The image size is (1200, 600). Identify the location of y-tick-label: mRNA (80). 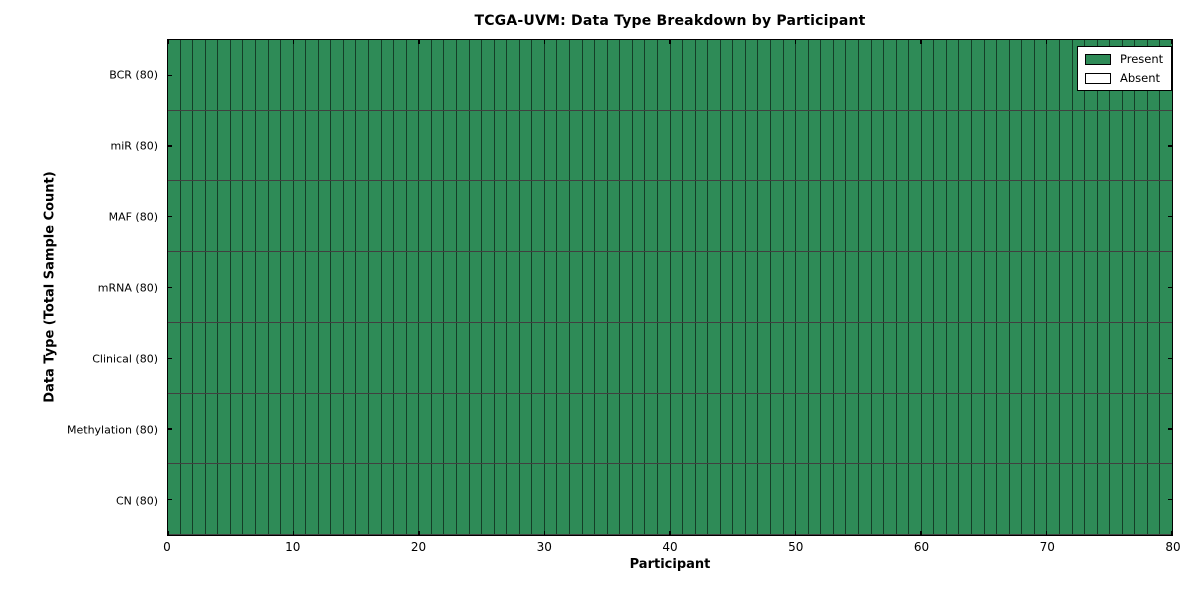
(127, 287).